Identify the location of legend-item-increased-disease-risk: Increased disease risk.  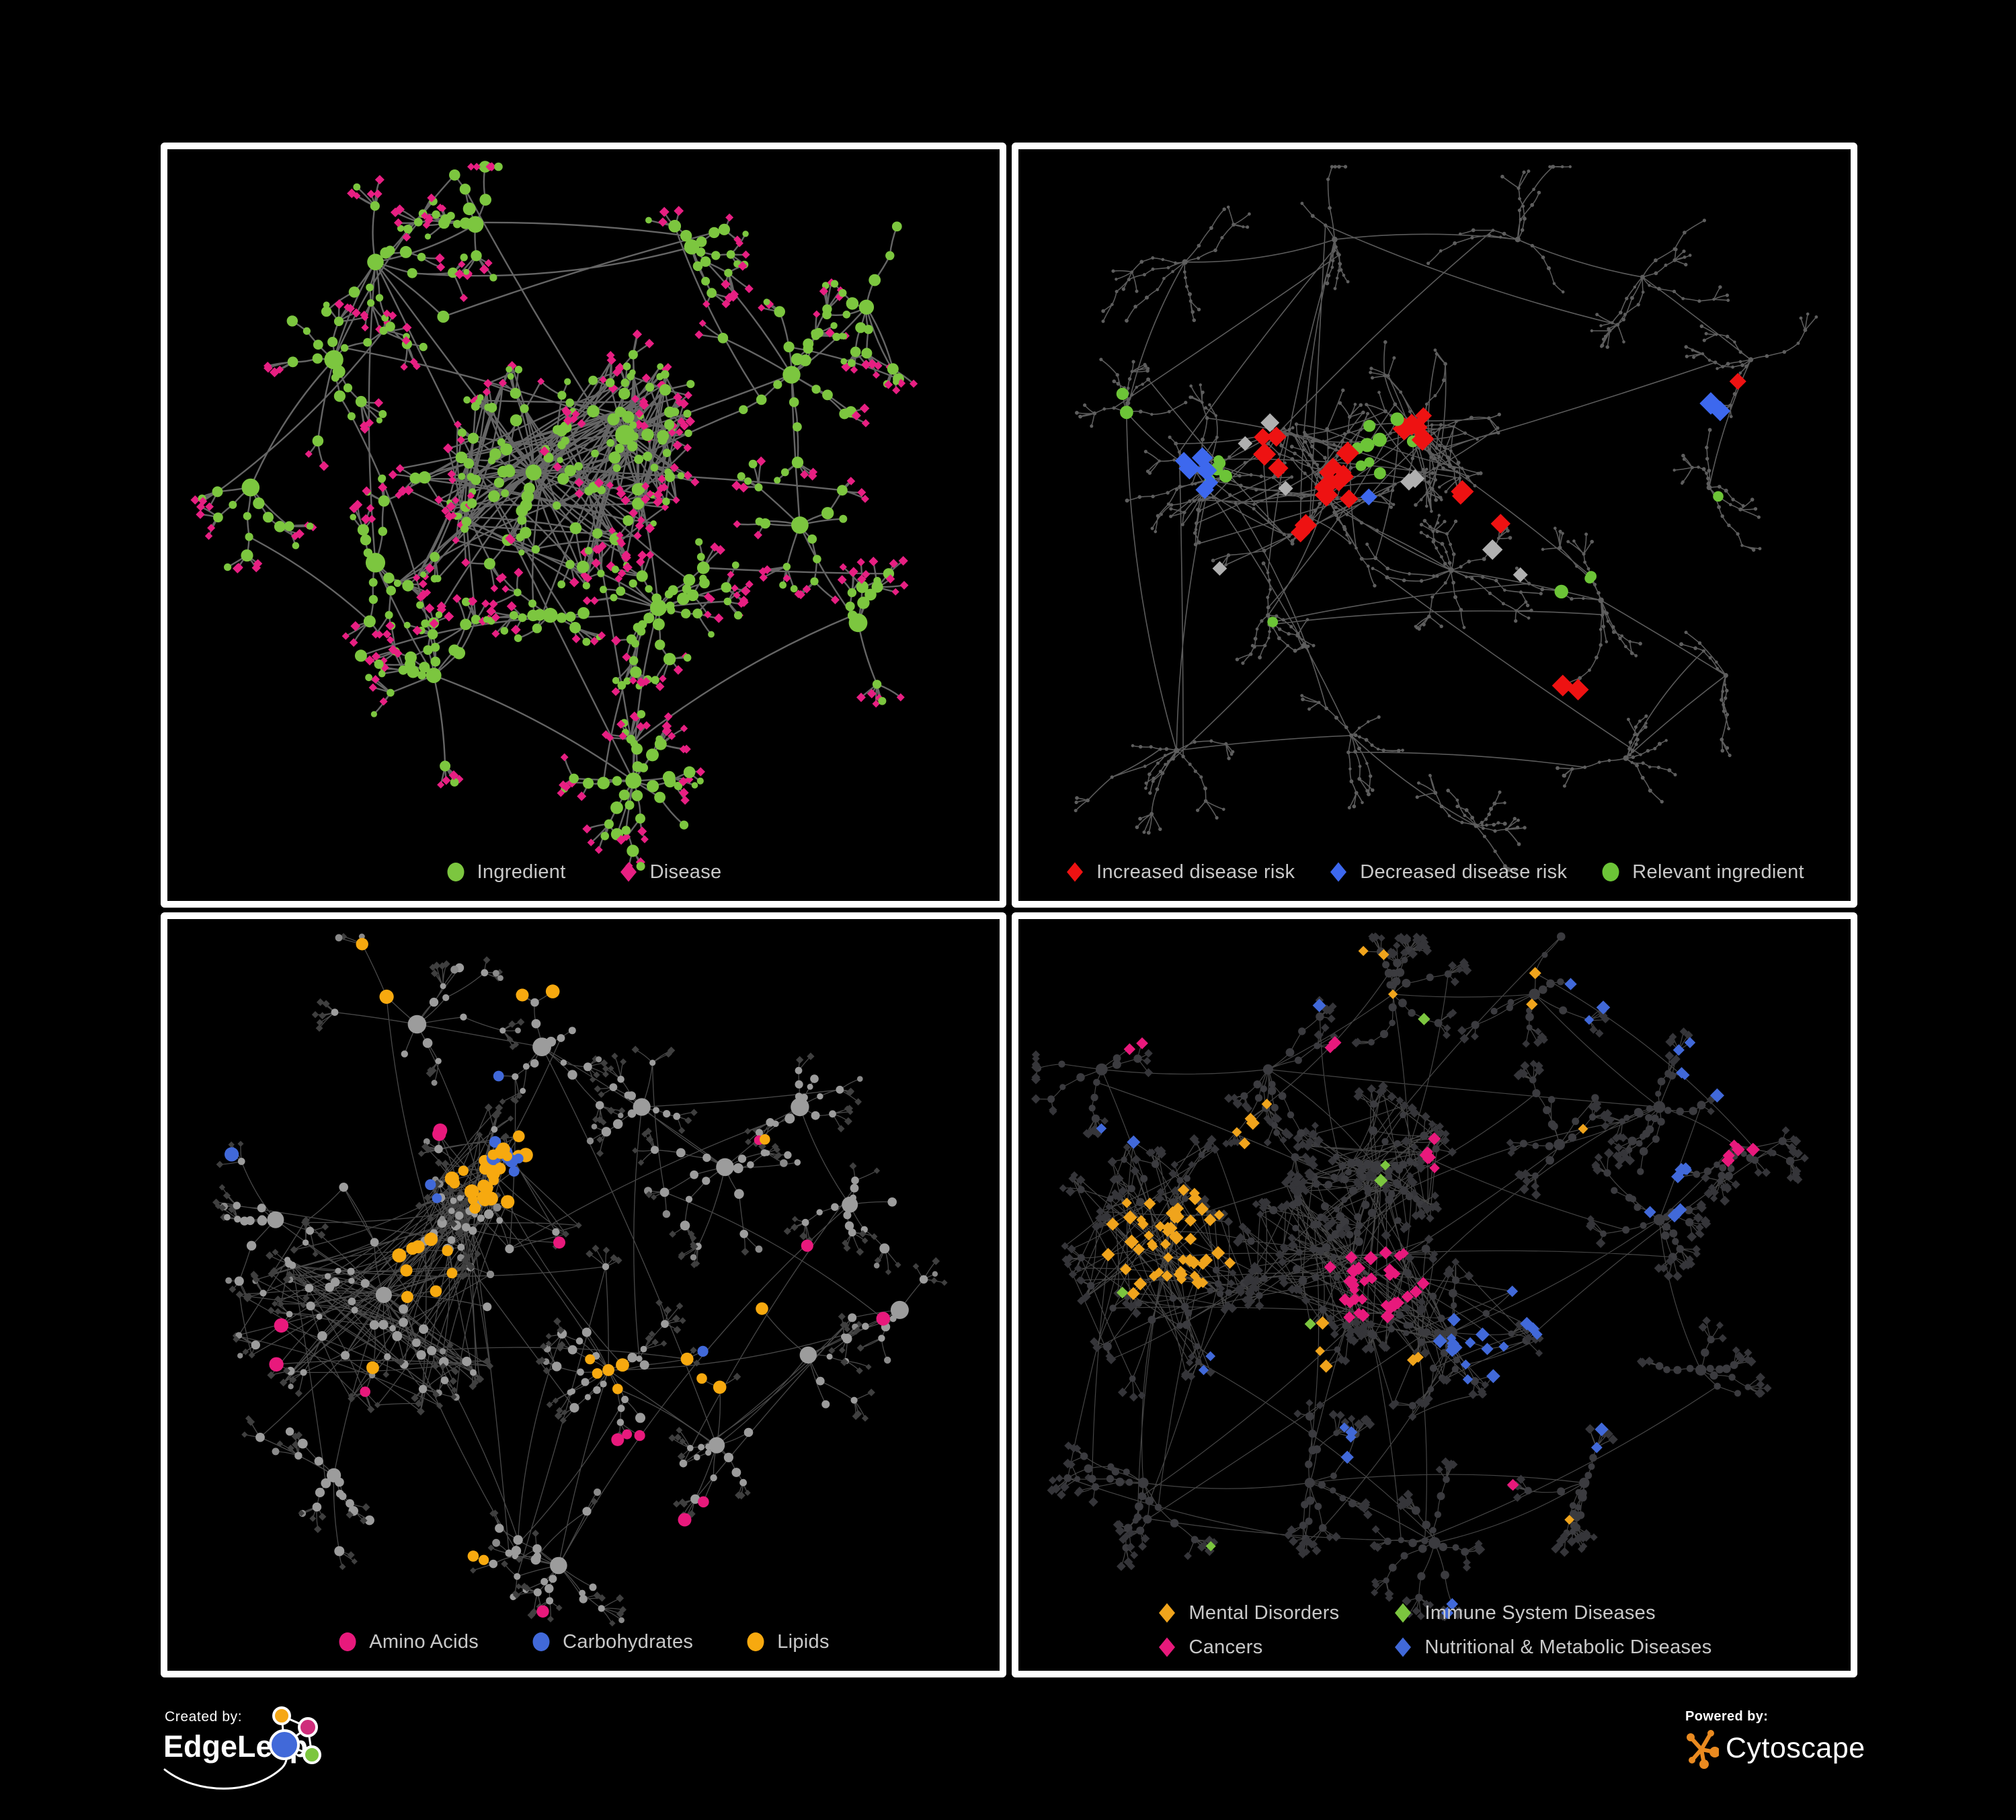
(1180, 872).